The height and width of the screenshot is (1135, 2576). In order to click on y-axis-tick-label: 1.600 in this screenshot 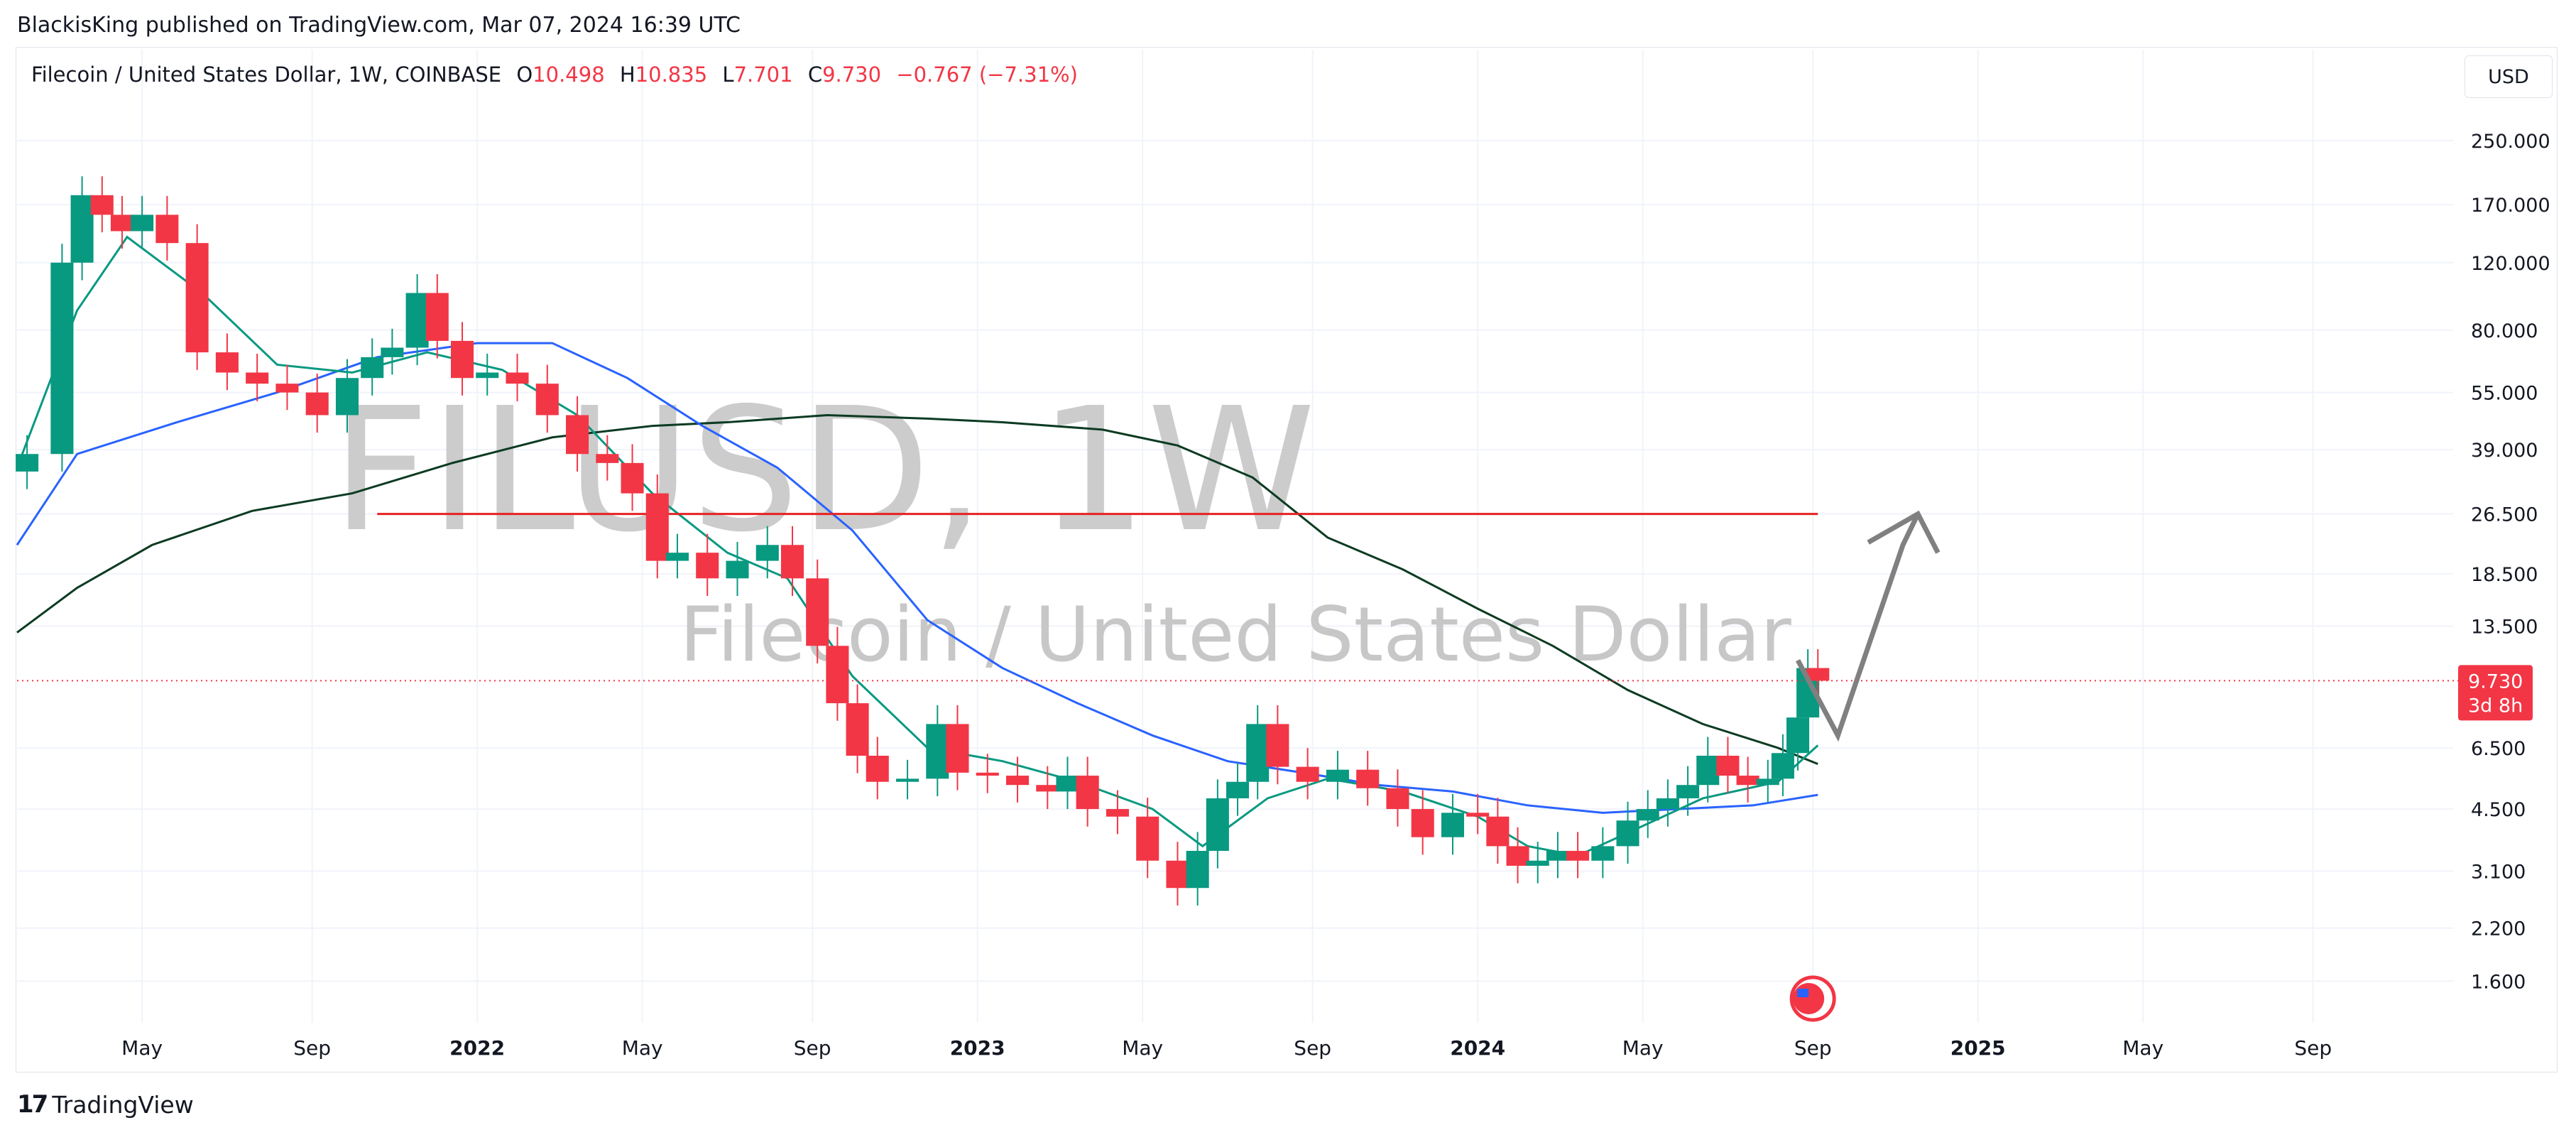, I will do `click(2498, 982)`.